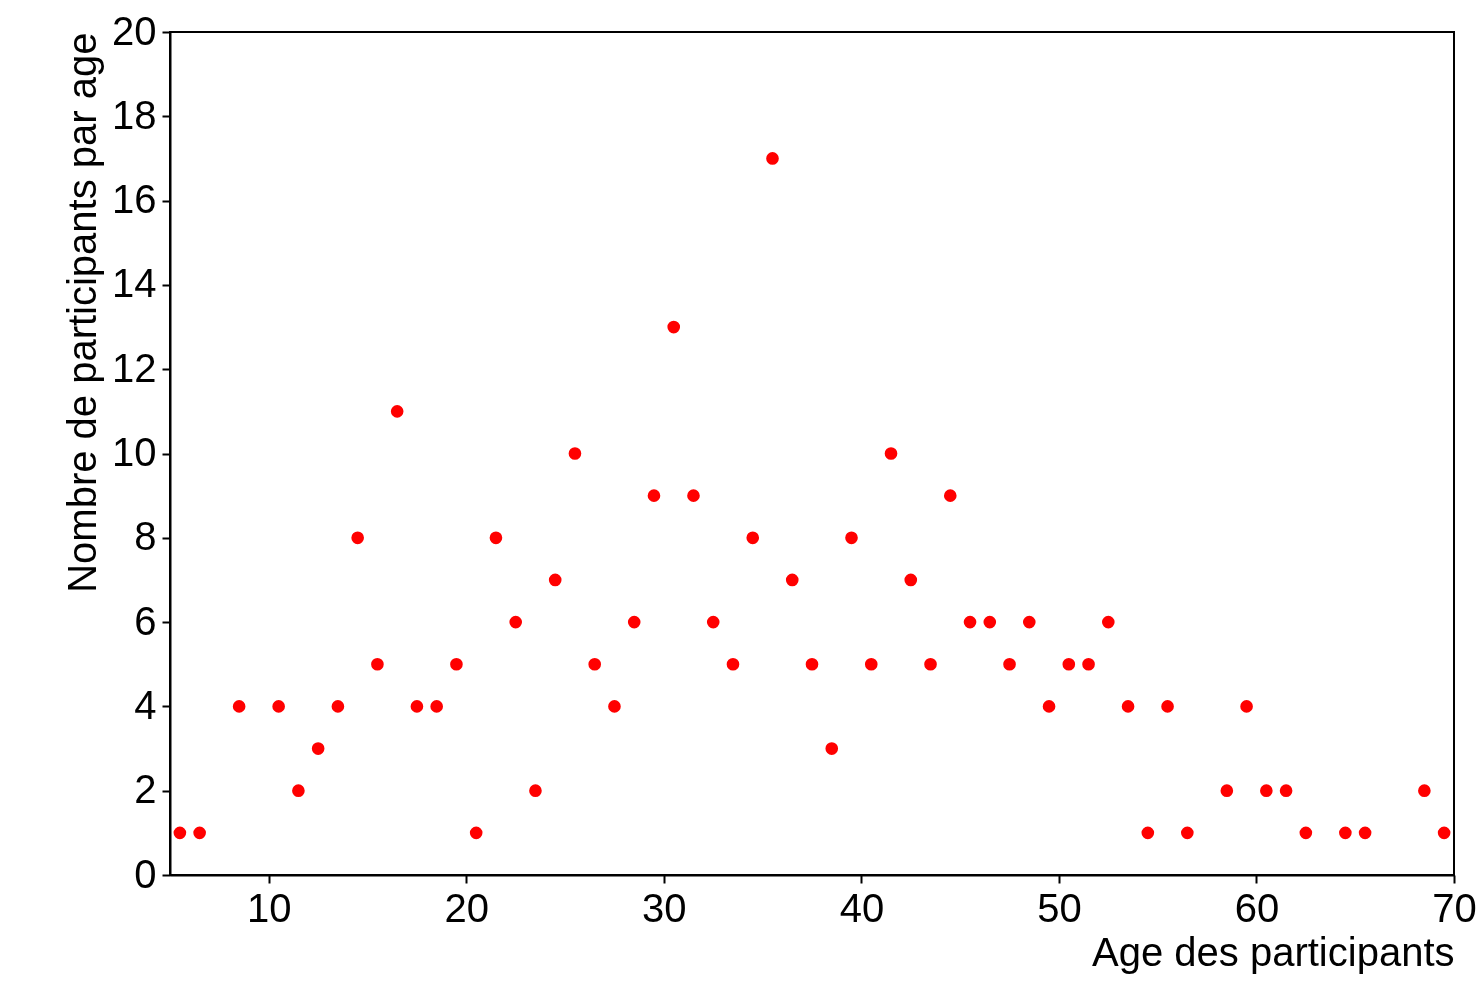 This screenshot has width=1484, height=984. Describe the element at coordinates (145, 789) in the screenshot. I see `y-tick-label: 2` at that location.